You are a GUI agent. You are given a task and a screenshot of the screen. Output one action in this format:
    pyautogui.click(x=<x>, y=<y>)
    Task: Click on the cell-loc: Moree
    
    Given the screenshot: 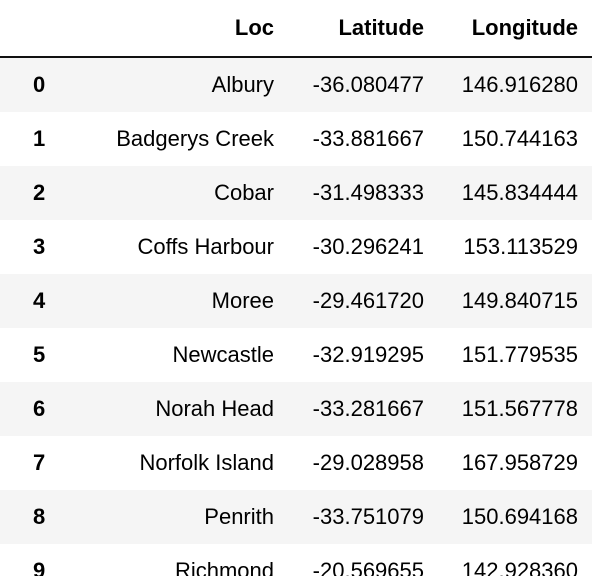 What is the action you would take?
    pyautogui.click(x=242, y=300)
    